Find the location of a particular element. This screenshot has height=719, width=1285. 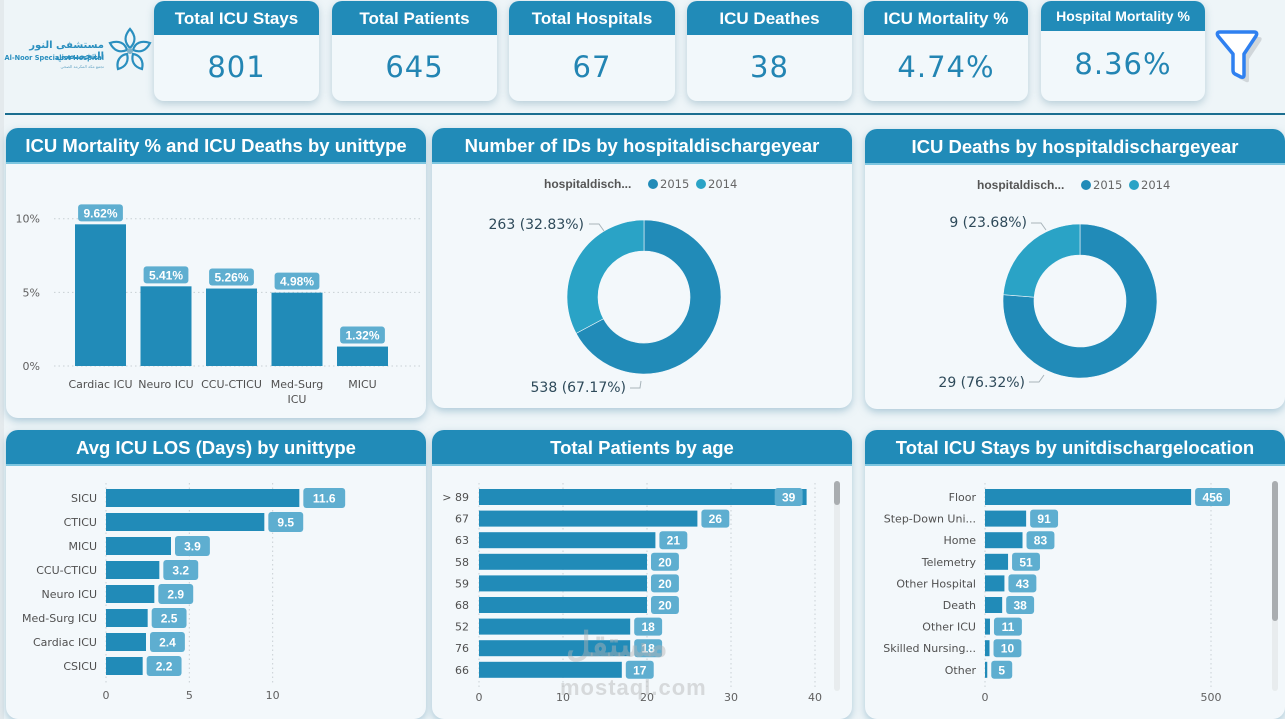

y-category-label: 59 is located at coordinates (462, 583).